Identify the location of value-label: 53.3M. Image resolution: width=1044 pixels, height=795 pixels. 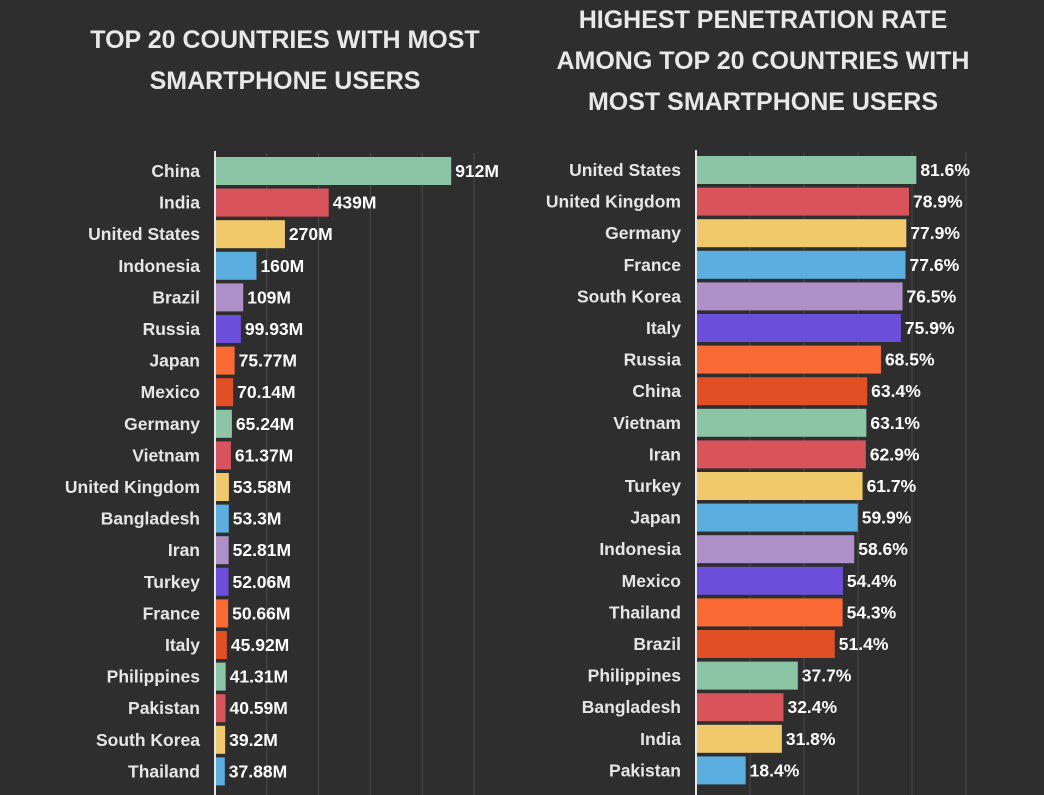
(257, 519).